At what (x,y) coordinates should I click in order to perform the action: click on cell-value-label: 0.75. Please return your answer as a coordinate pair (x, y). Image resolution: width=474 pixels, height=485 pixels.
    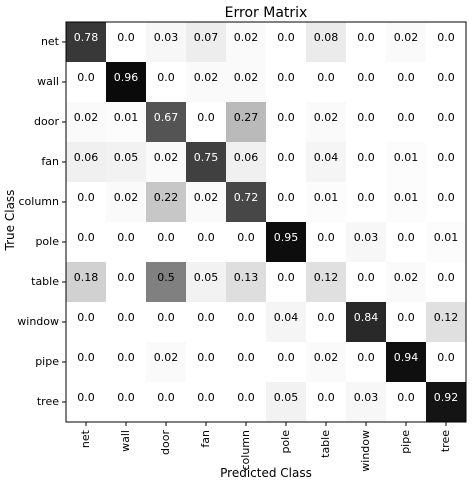
    Looking at the image, I should click on (206, 157).